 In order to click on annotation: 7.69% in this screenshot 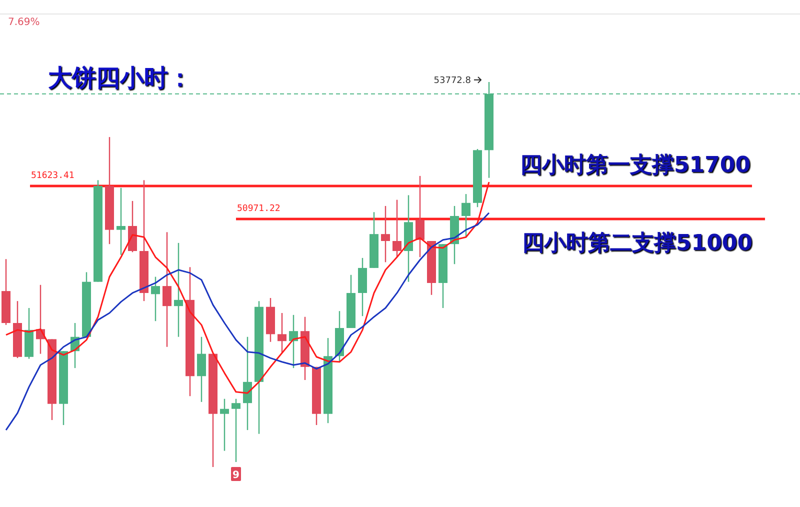, I will do `click(24, 22)`.